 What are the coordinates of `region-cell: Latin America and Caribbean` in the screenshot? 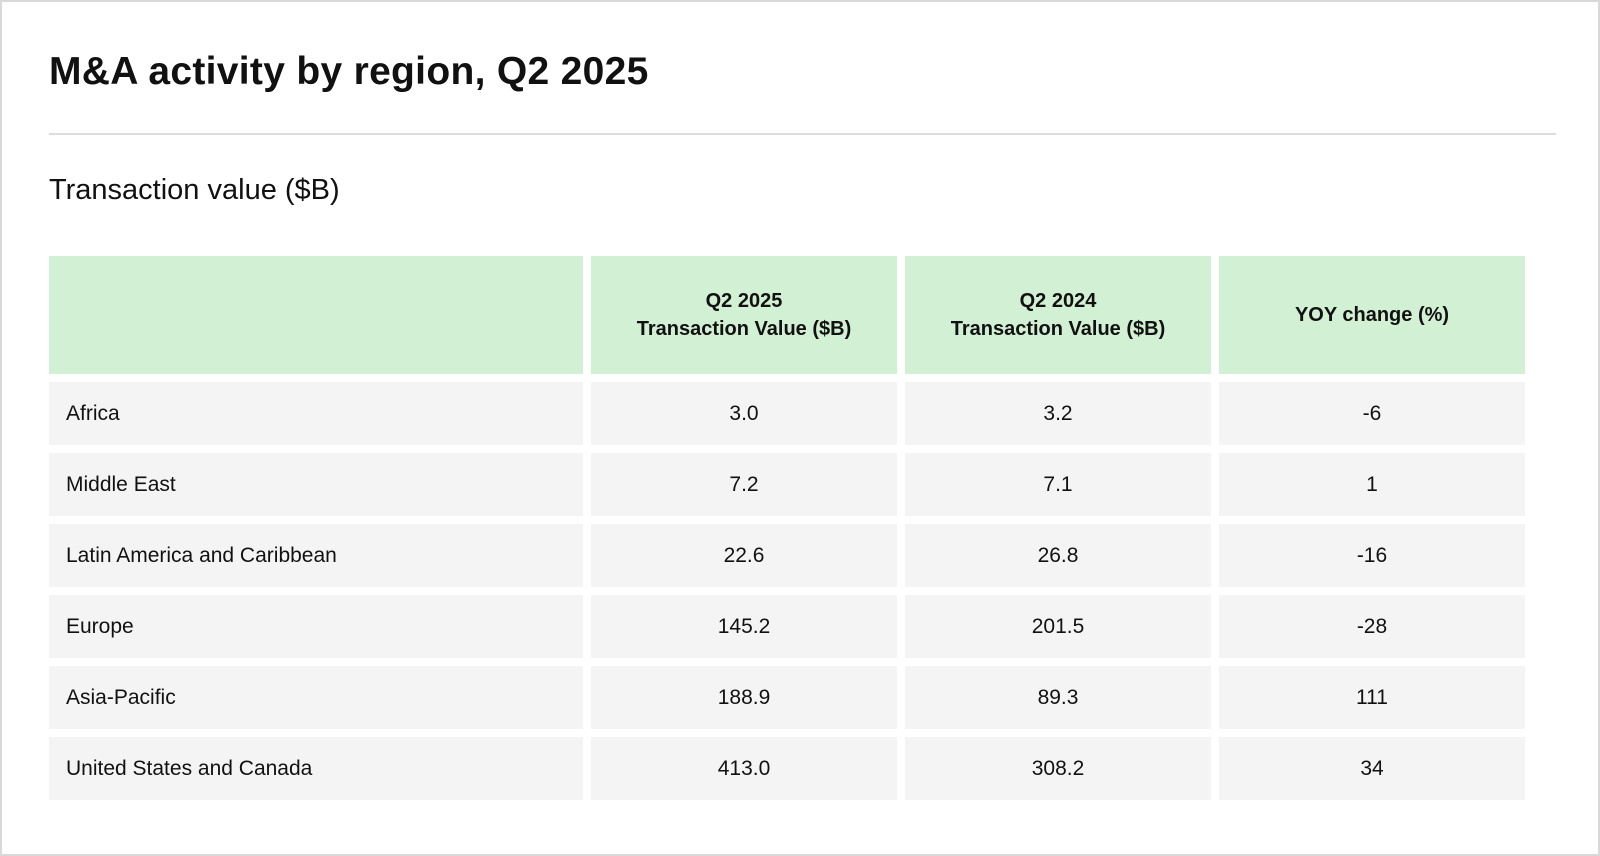 It's located at (316, 555).